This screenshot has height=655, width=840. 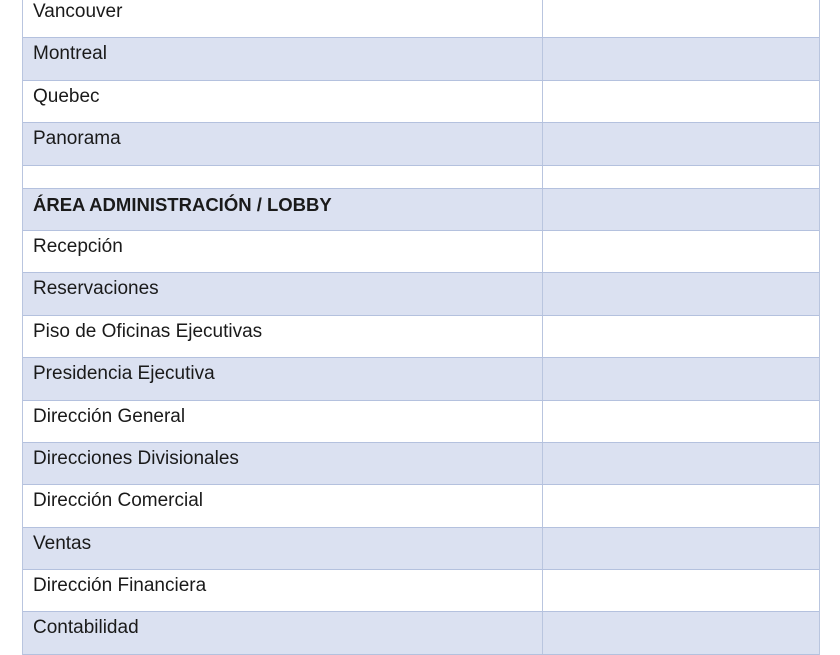 What do you see at coordinates (283, 19) in the screenshot?
I see `area-name-cell: Vancouver` at bounding box center [283, 19].